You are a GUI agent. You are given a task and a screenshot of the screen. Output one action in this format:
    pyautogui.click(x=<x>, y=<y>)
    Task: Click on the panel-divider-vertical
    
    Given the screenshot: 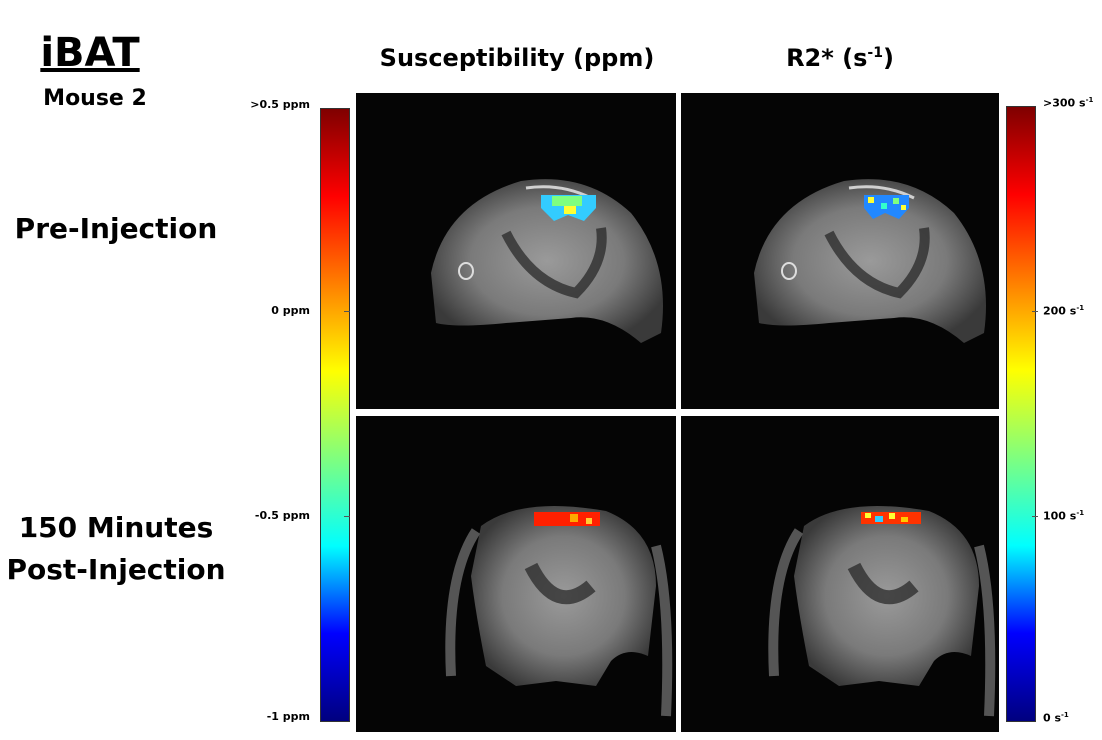 What is the action you would take?
    pyautogui.click(x=678, y=416)
    